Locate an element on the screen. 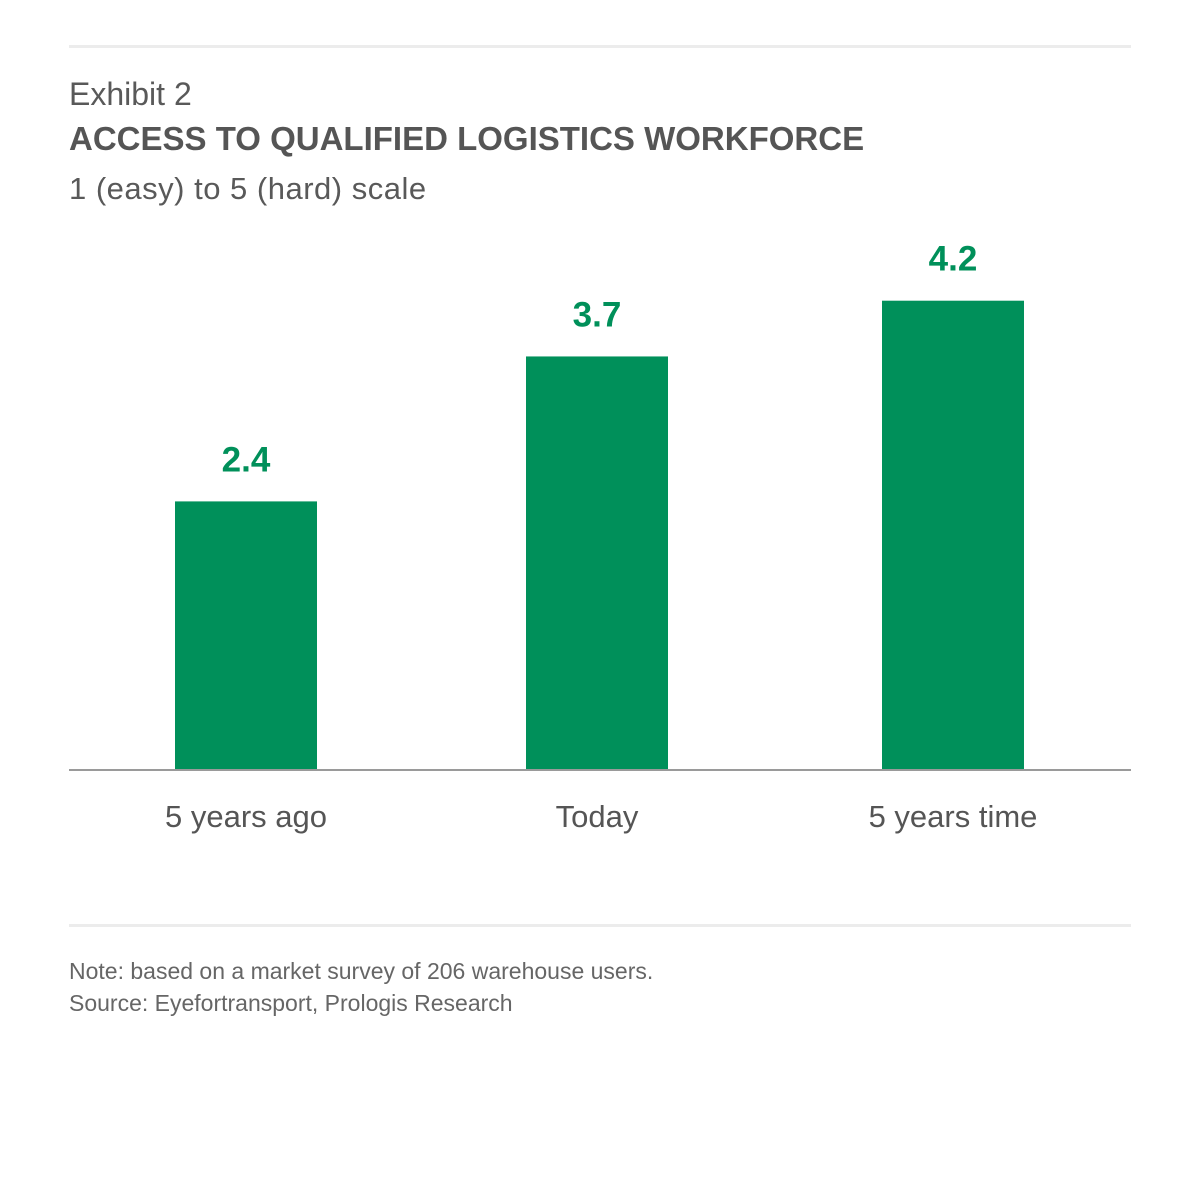 This screenshot has width=1200, height=1200. category-label-3: 5 years time is located at coordinates (953, 816).